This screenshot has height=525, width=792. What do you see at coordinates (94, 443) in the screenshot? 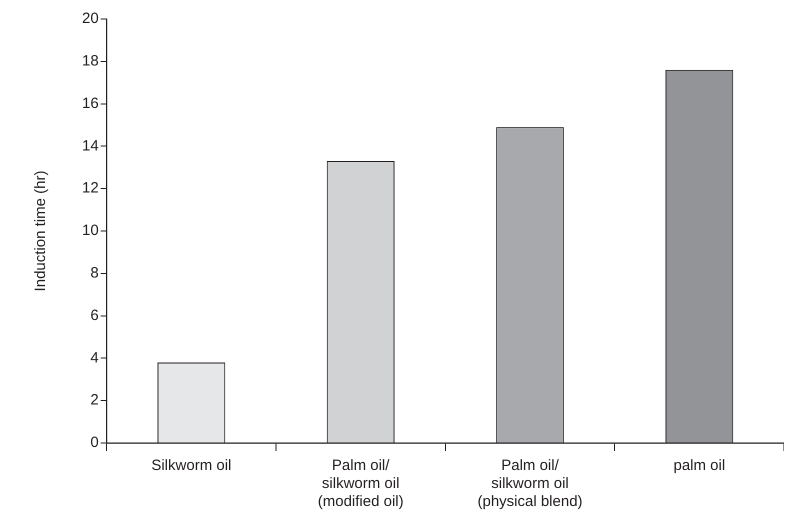
I see `y-tick-label: 0` at bounding box center [94, 443].